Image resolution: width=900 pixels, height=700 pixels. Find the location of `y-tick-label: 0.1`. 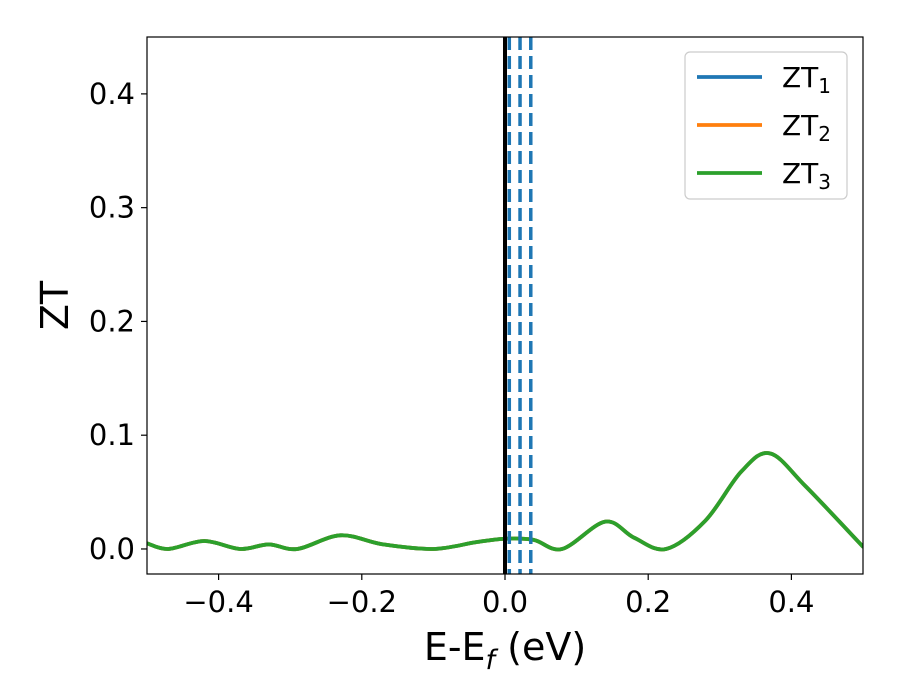

y-tick-label: 0.1 is located at coordinates (112, 435).